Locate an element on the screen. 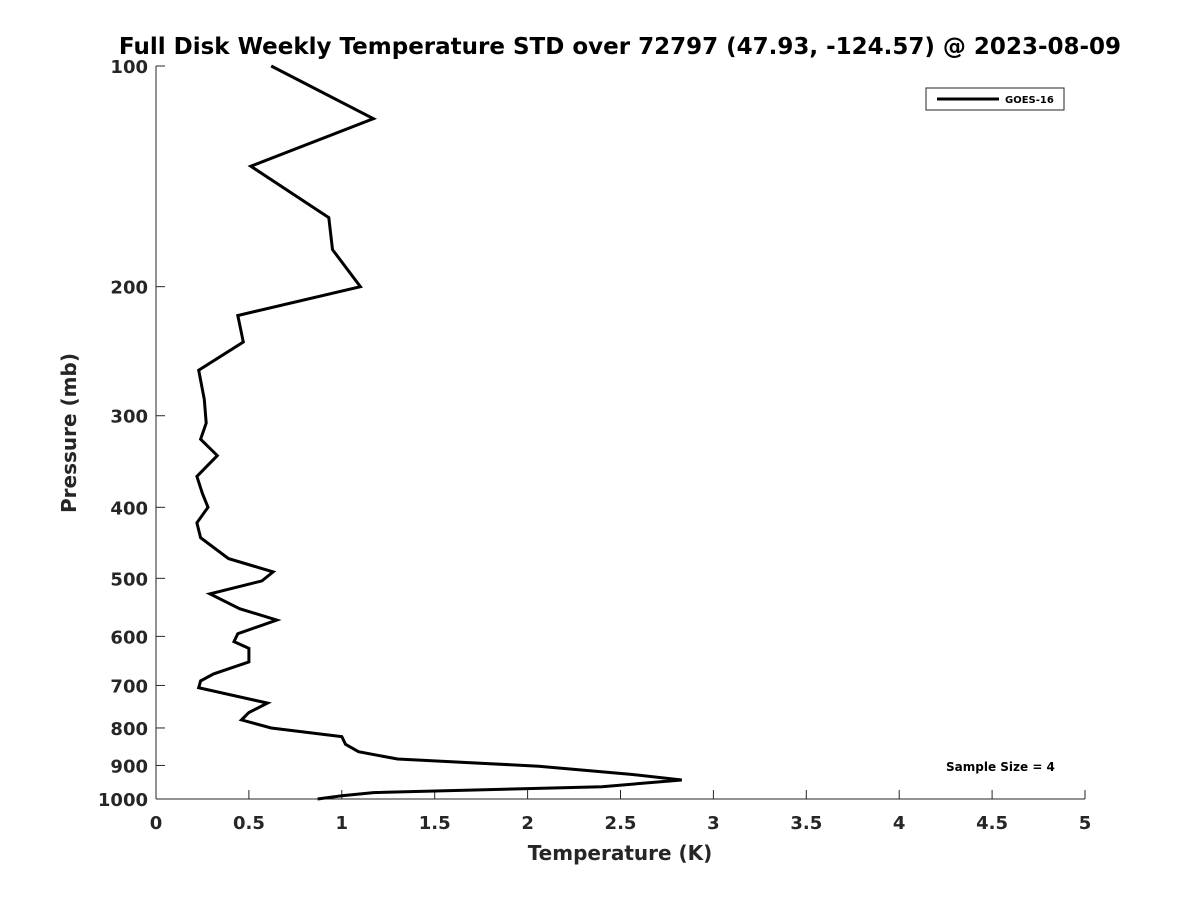 This screenshot has height=900, width=1200. y-tick-label: 400 is located at coordinates (129, 508).